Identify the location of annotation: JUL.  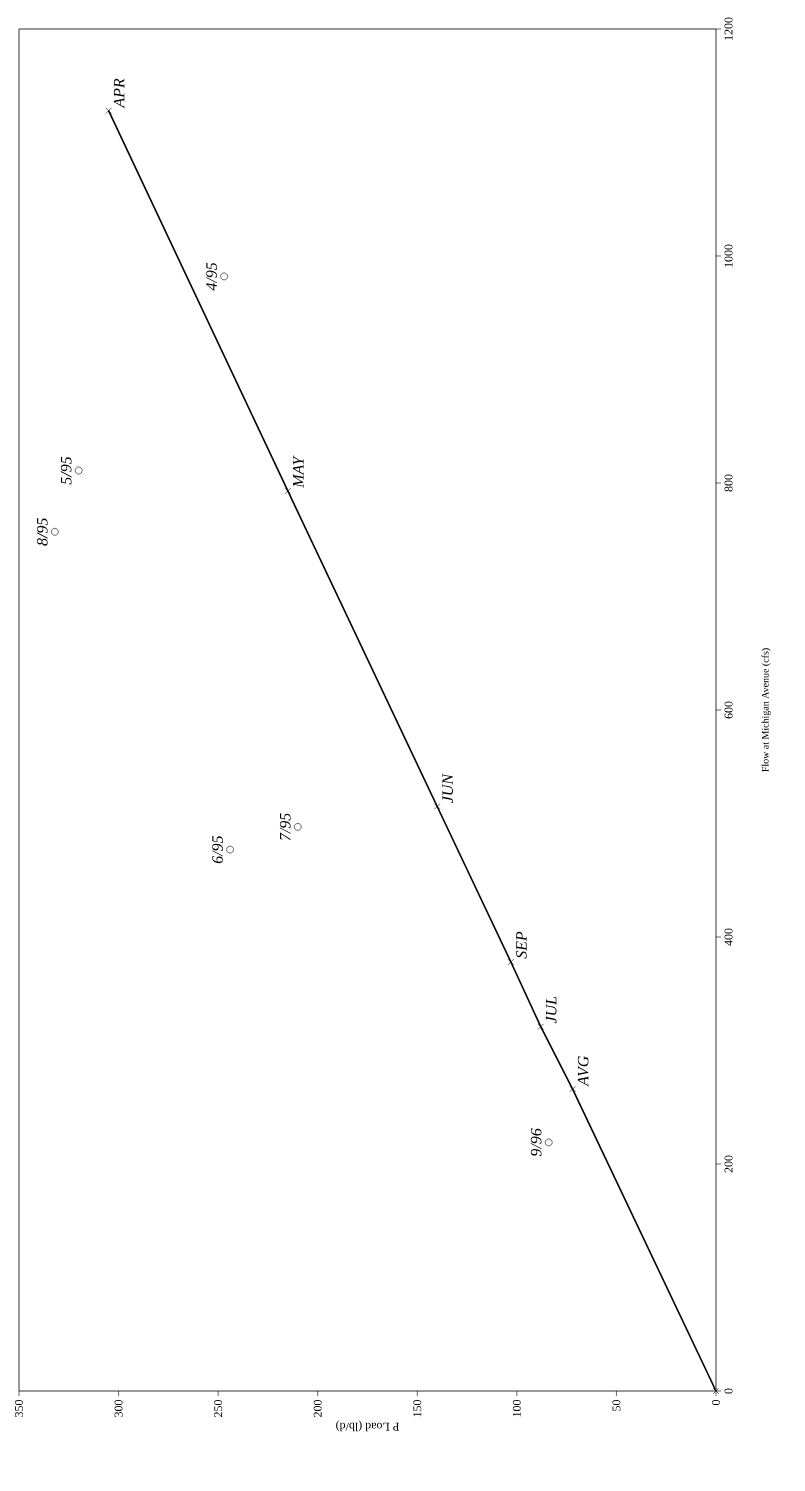
(551, 1010).